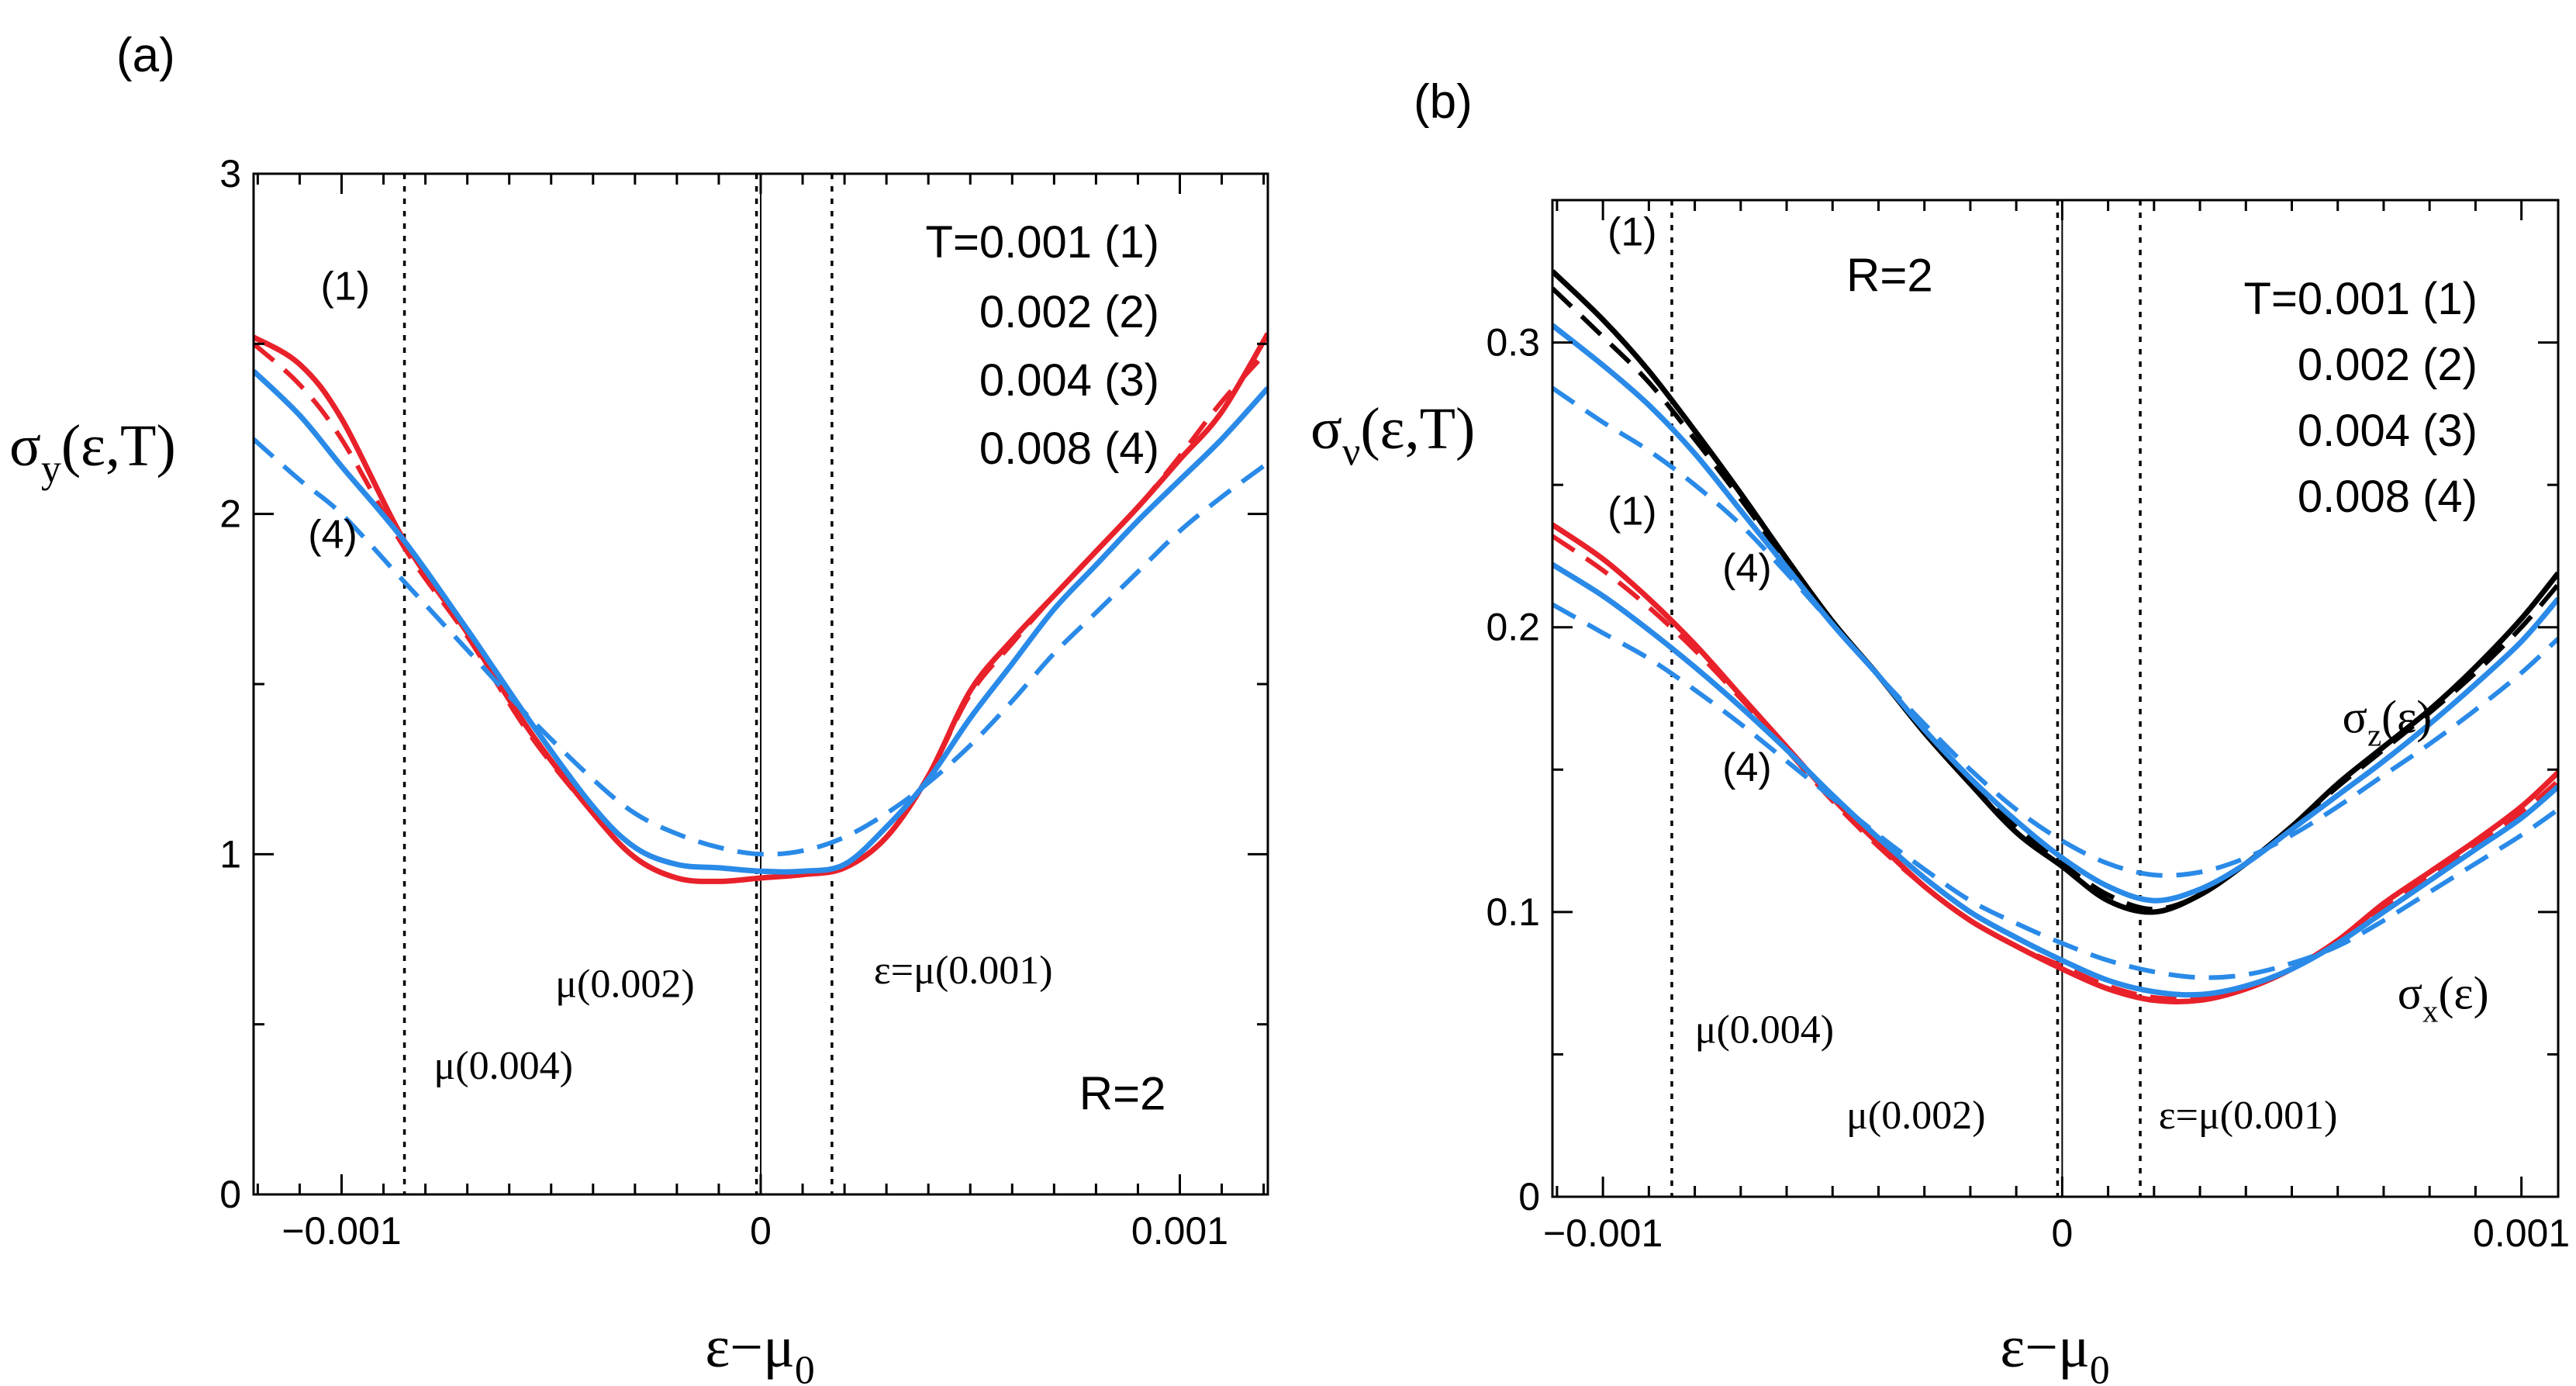 Image resolution: width=2576 pixels, height=1386 pixels. What do you see at coordinates (93, 452) in the screenshot?
I see `y-axis-label: σy(ε,T)` at bounding box center [93, 452].